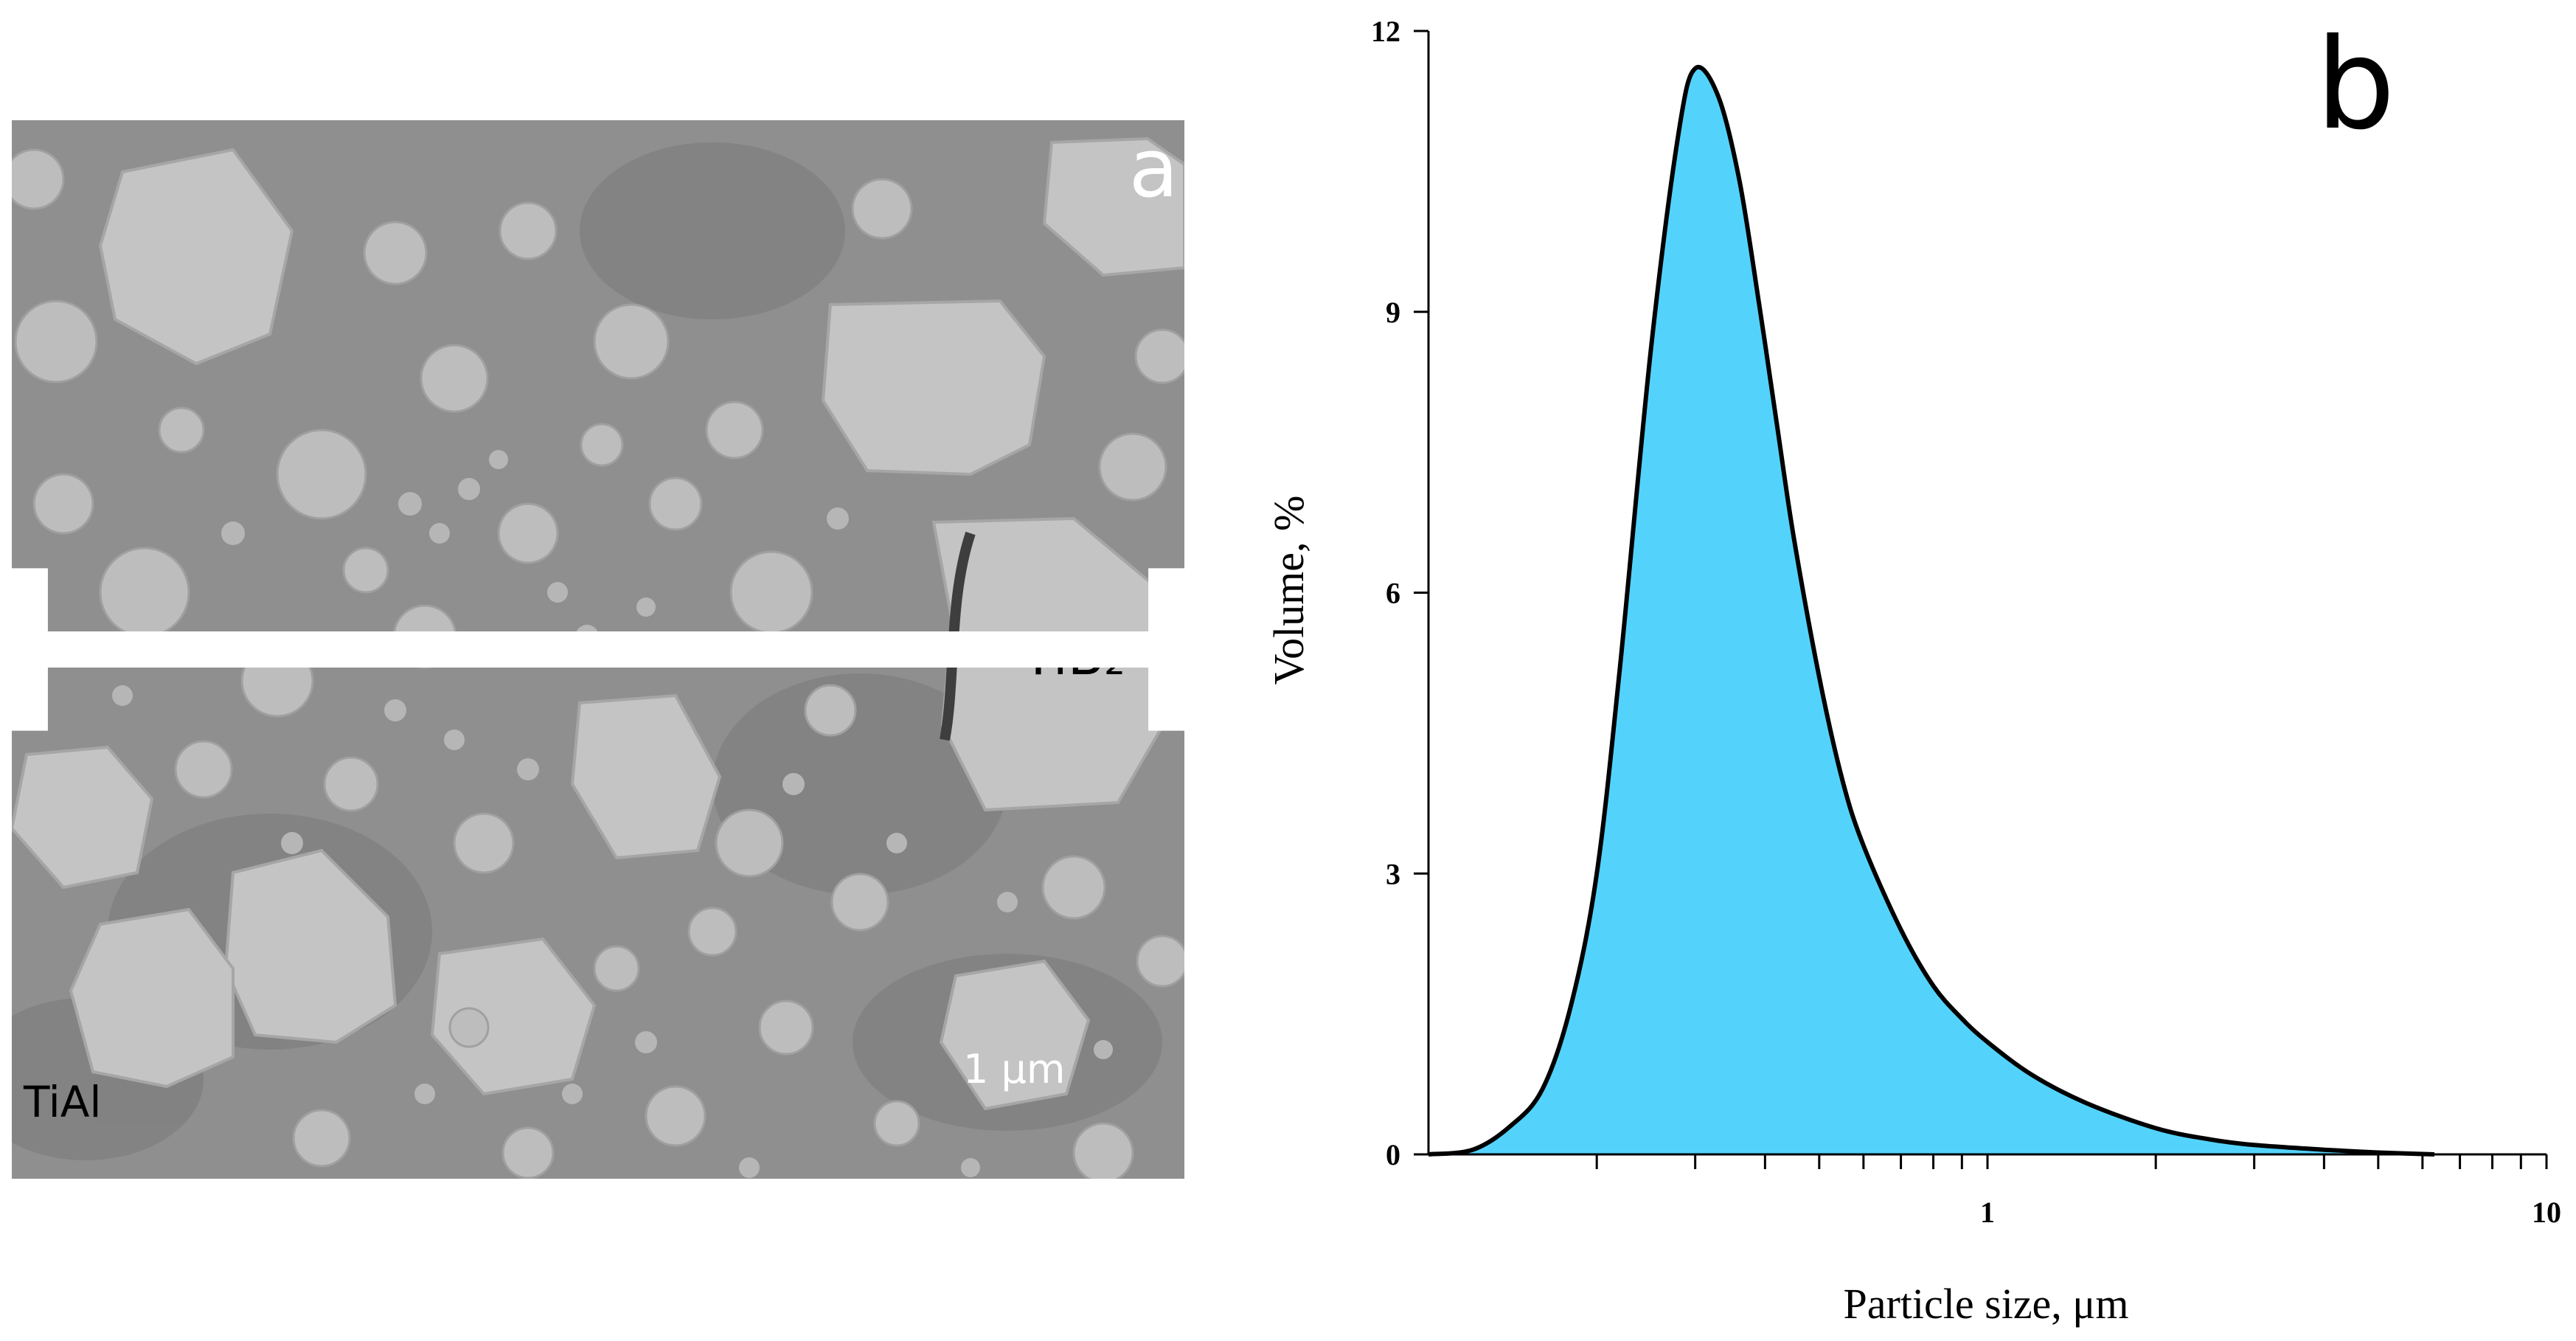  What do you see at coordinates (1385, 31) in the screenshot?
I see `y-tick-label: 12` at bounding box center [1385, 31].